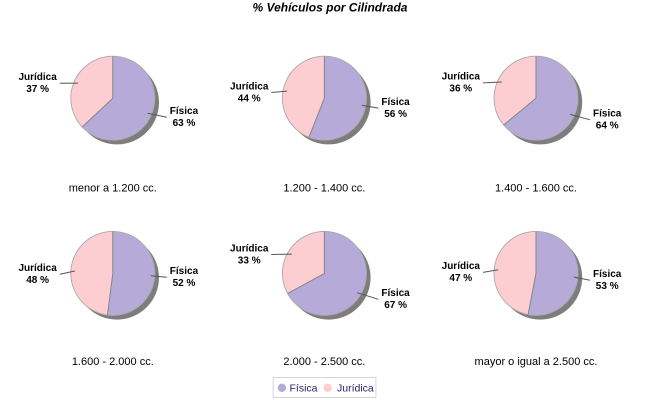  Describe the element at coordinates (536, 189) in the screenshot. I see `svg-text: 1.400 - 1.600 cc.` at that location.